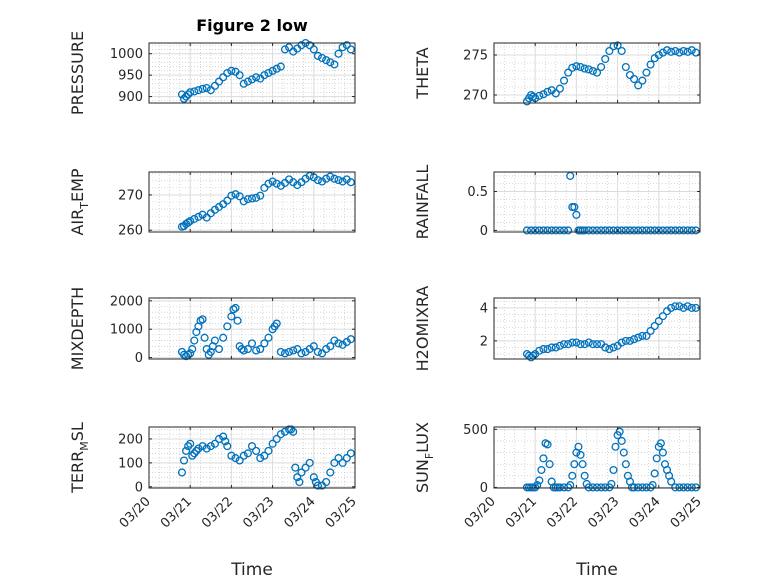  I want to click on y-tick-label: 200, so click(130, 439).